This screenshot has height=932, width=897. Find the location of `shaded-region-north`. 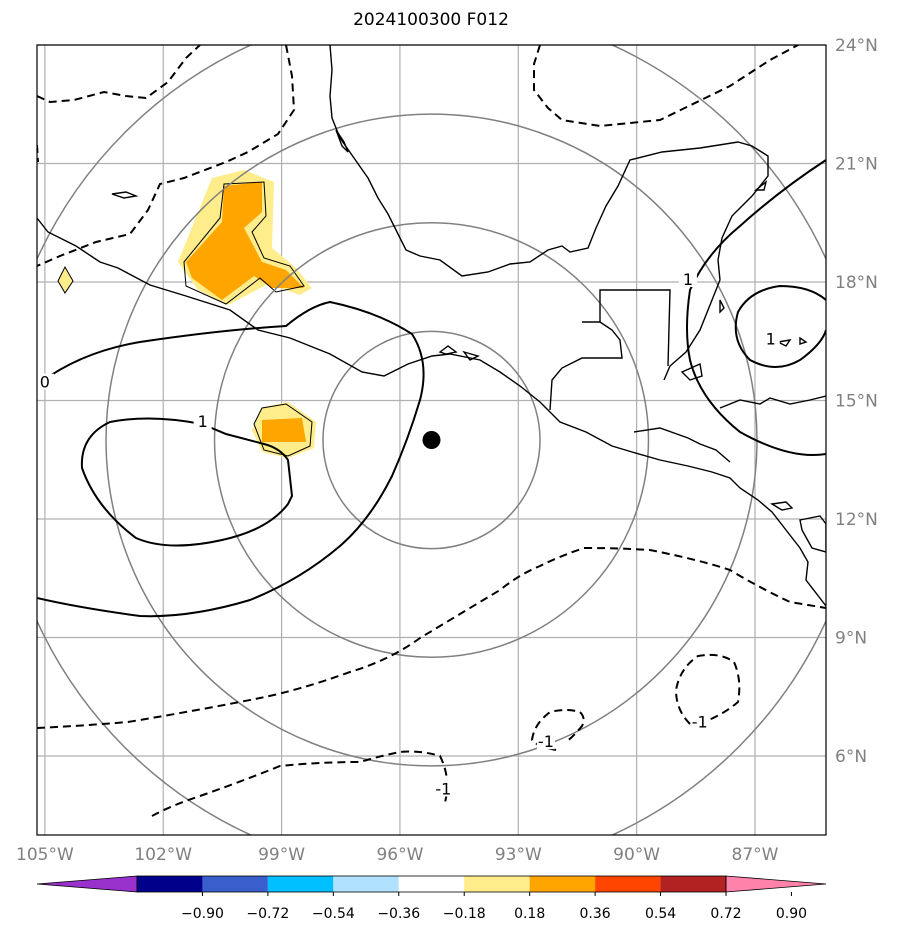

shaded-region-north is located at coordinates (245, 237).